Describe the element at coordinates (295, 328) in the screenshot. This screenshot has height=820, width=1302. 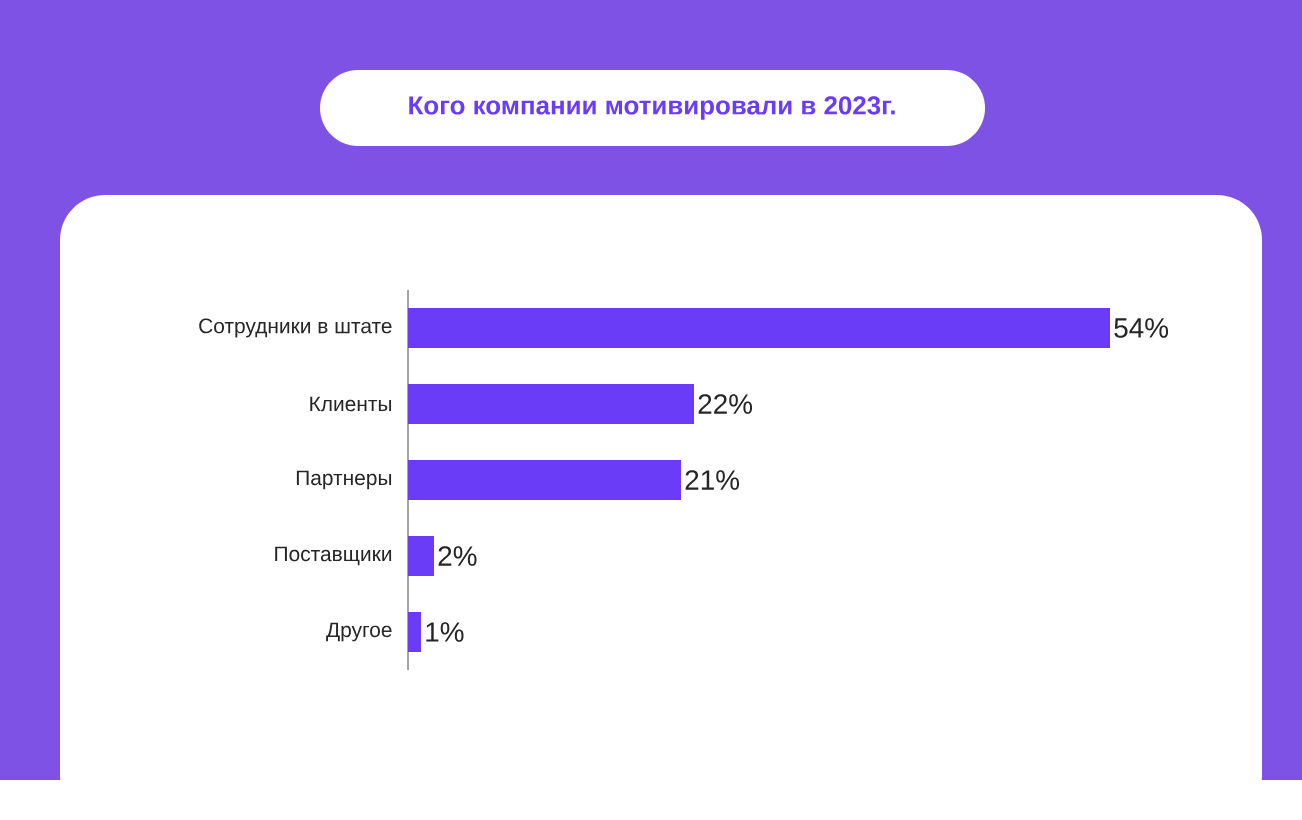
I see `y-tick-label: Сотрудники в штате` at that location.